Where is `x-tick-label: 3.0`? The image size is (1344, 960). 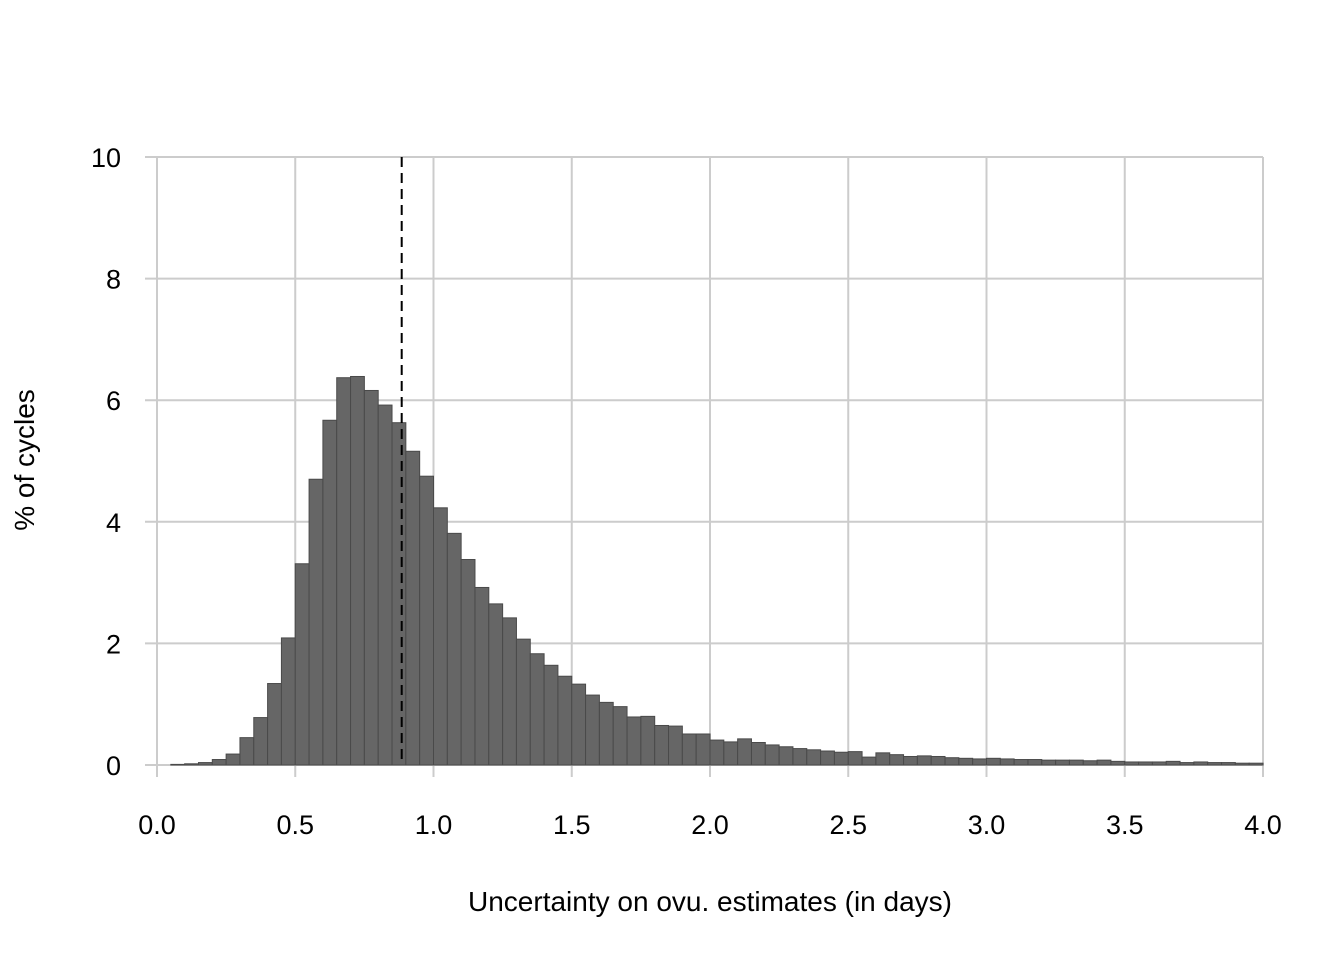
x-tick-label: 3.0 is located at coordinates (987, 825).